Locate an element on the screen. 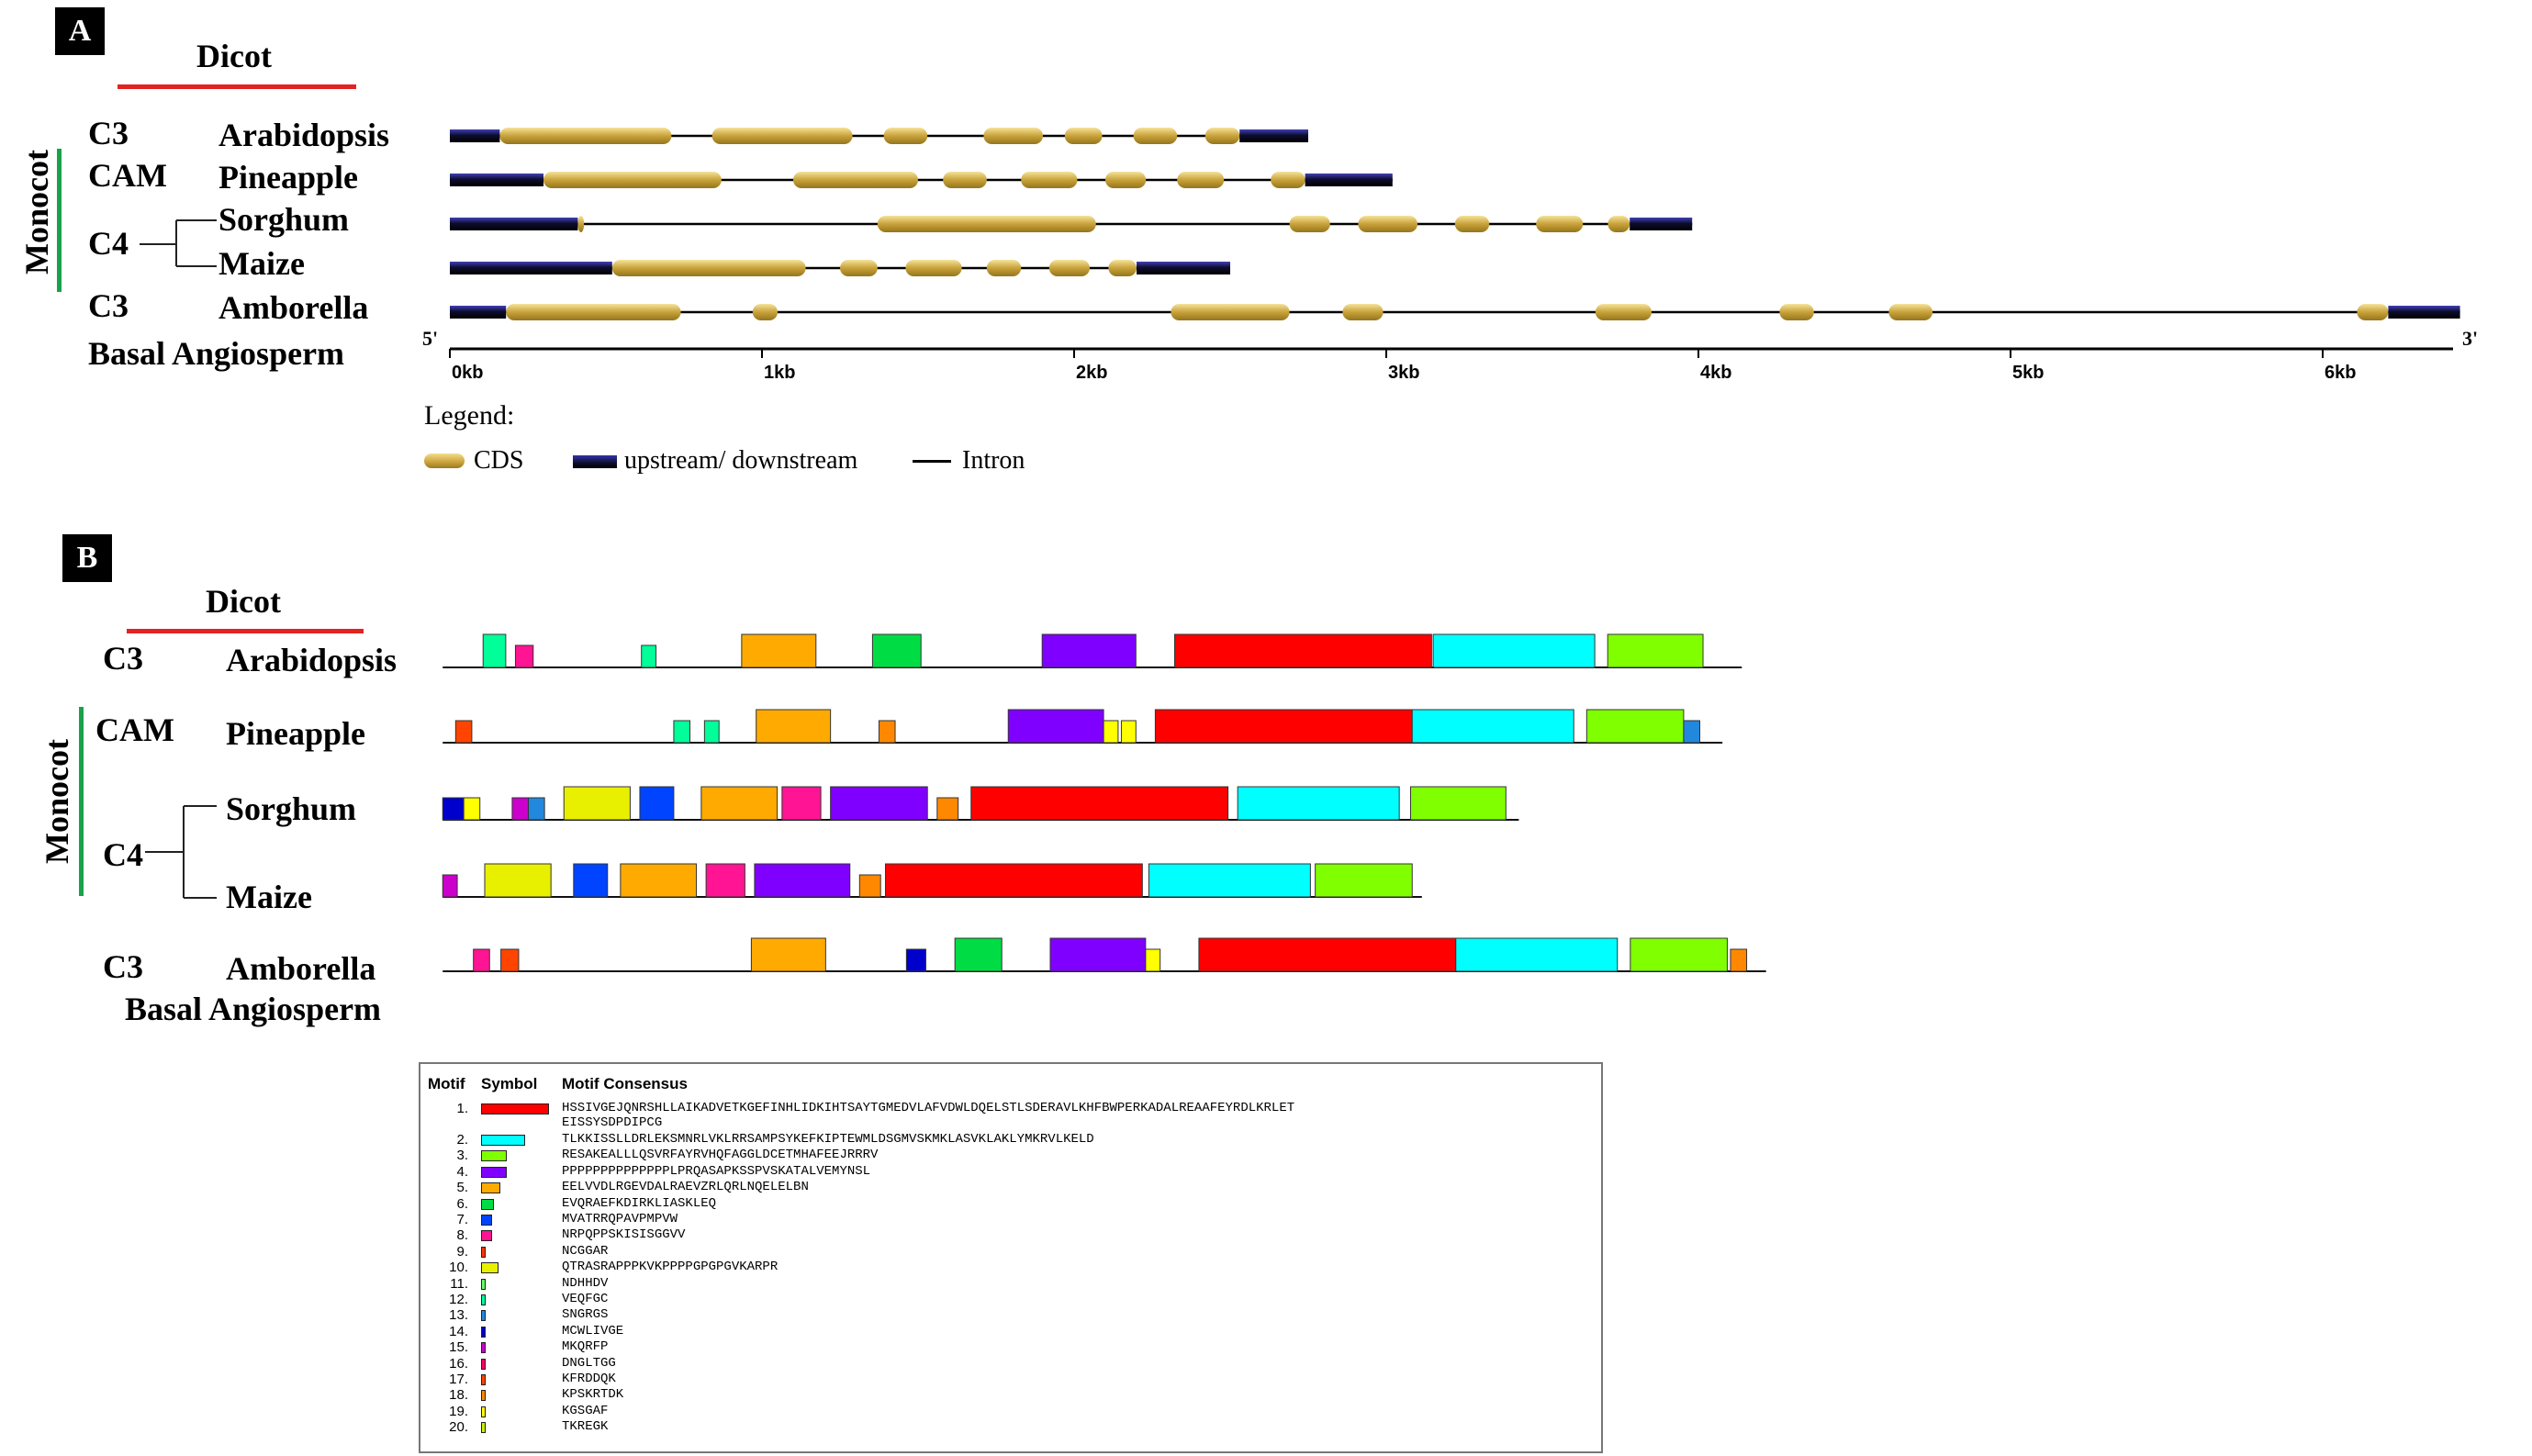  motif-number: 9. is located at coordinates (462, 1251).